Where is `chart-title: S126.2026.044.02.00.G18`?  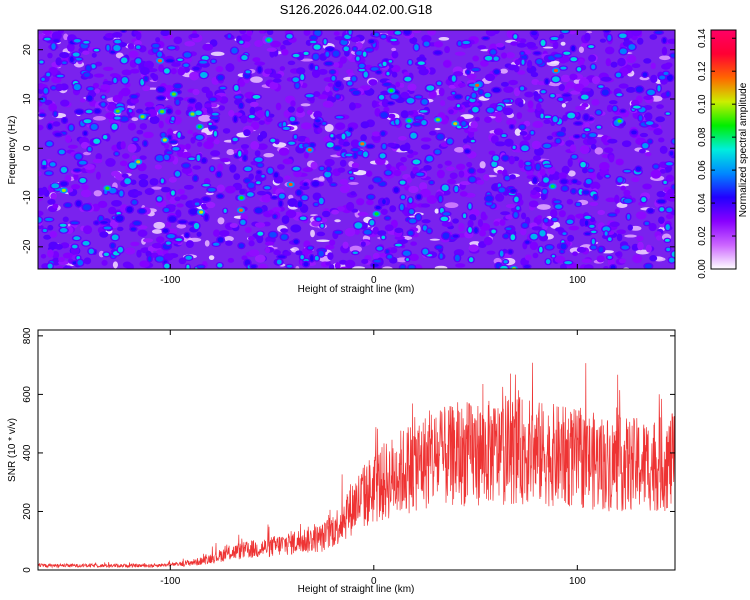
chart-title: S126.2026.044.02.00.G18 is located at coordinates (356, 9).